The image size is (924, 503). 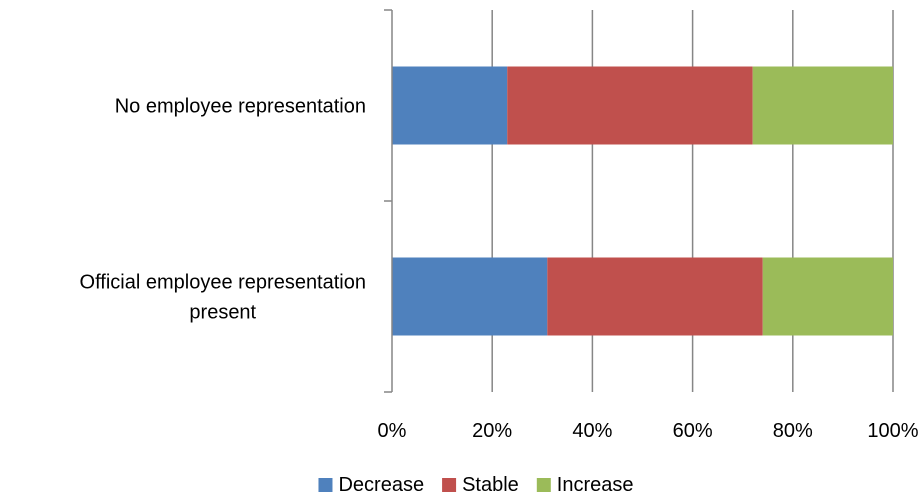 I want to click on x-tick-label: 60%, so click(x=693, y=431).